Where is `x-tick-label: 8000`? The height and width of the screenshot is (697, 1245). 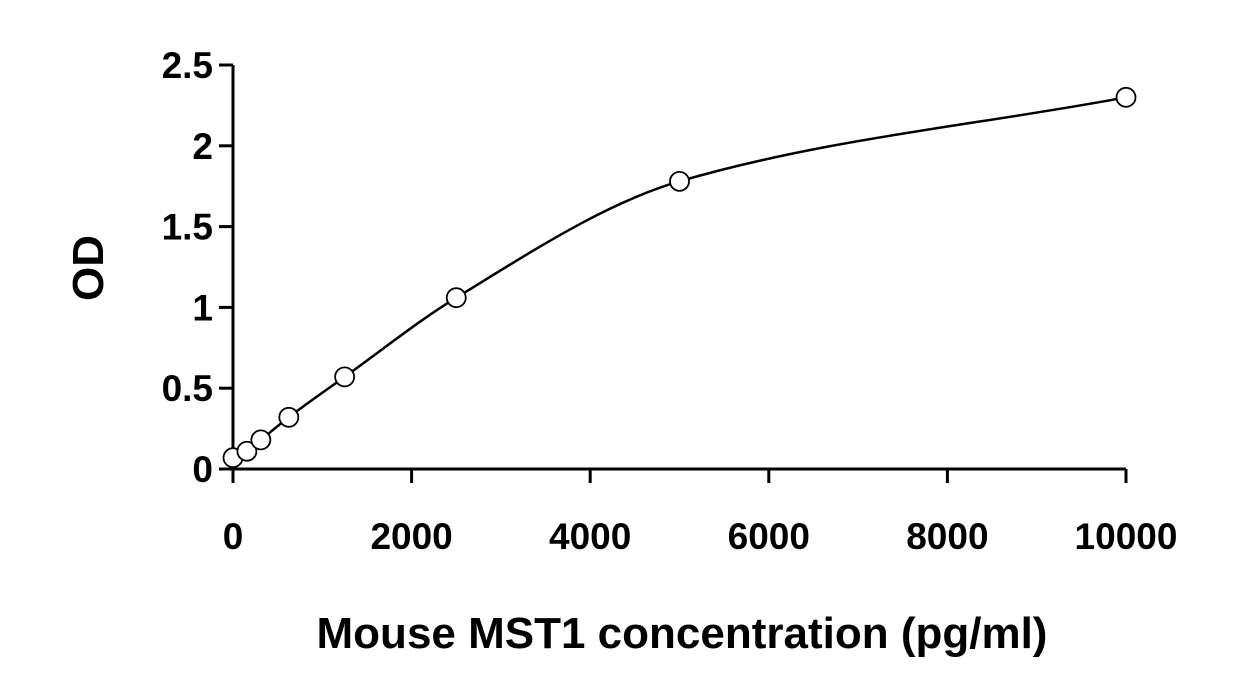 x-tick-label: 8000 is located at coordinates (947, 536).